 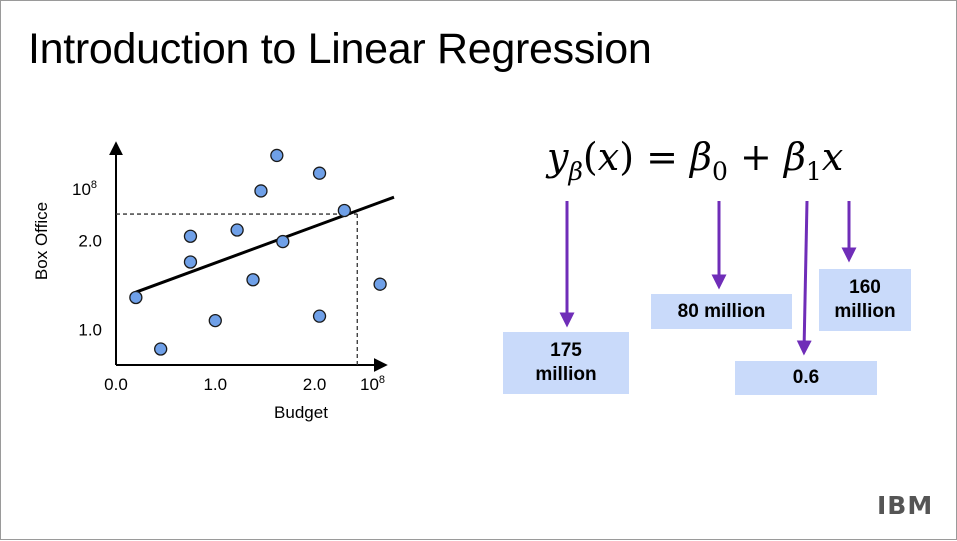 I want to click on formula-beta1-subscript: 1, so click(x=813, y=171).